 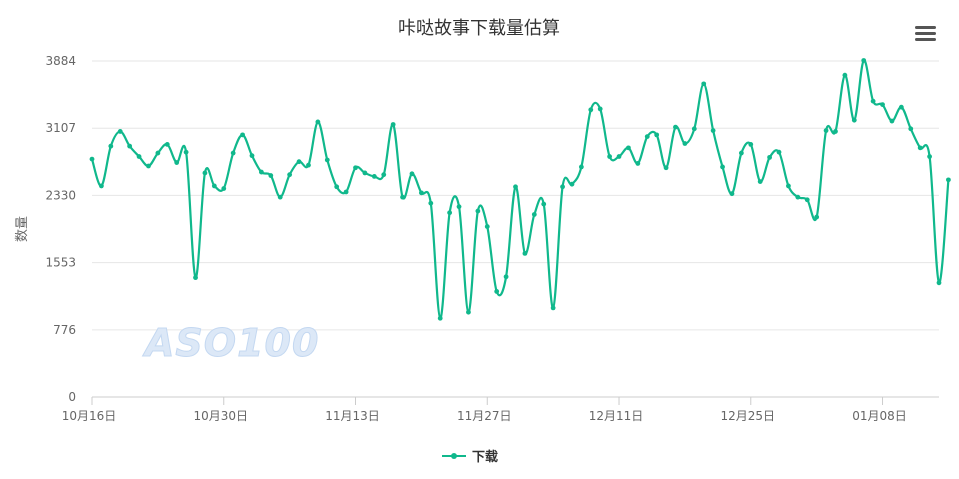 I want to click on y-axis-ticks: 0 776 1553 2330 3107 3884, so click(x=60, y=229).